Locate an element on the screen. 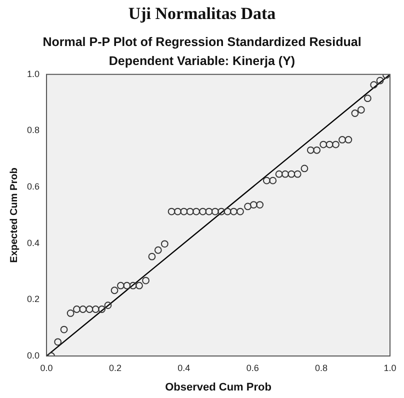  x-tick-label: 0.6 is located at coordinates (252, 367).